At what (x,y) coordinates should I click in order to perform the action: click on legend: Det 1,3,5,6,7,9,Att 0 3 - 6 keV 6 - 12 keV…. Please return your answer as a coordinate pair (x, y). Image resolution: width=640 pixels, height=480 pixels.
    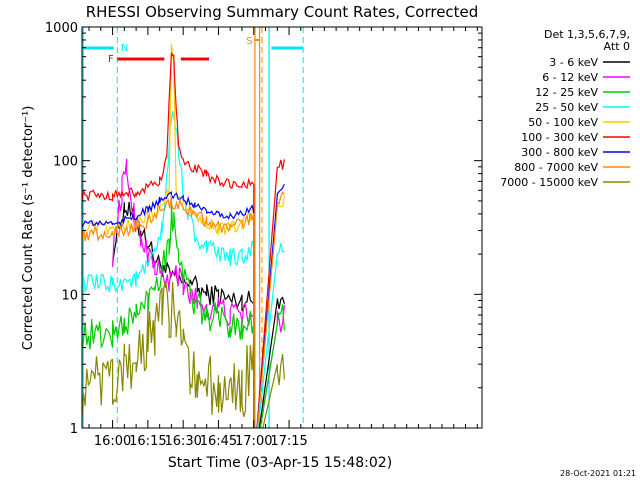
    Looking at the image, I should click on (565, 108).